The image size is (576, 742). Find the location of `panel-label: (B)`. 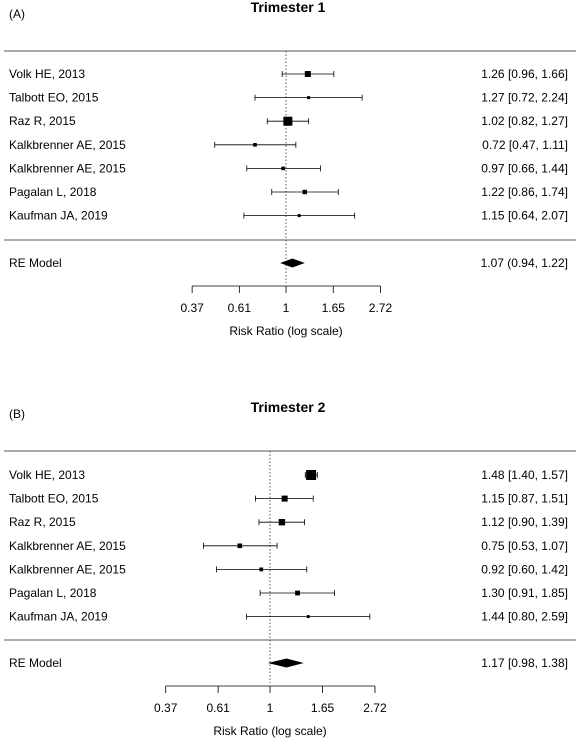

panel-label: (B) is located at coordinates (17, 414).